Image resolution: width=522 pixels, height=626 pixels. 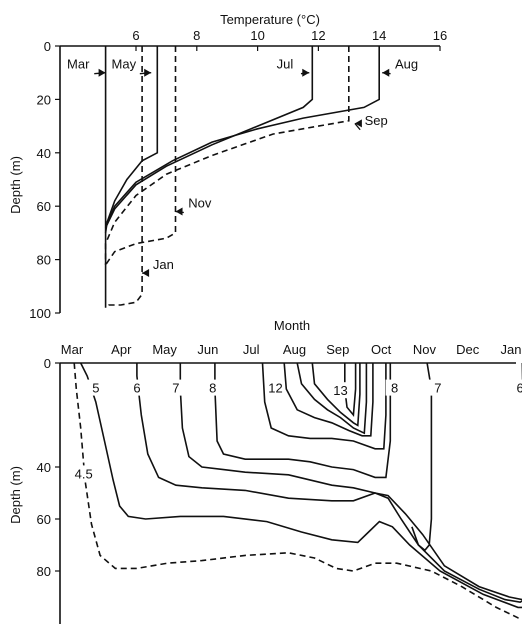 What do you see at coordinates (47, 46) in the screenshot?
I see `top-y-tick-label: 0` at bounding box center [47, 46].